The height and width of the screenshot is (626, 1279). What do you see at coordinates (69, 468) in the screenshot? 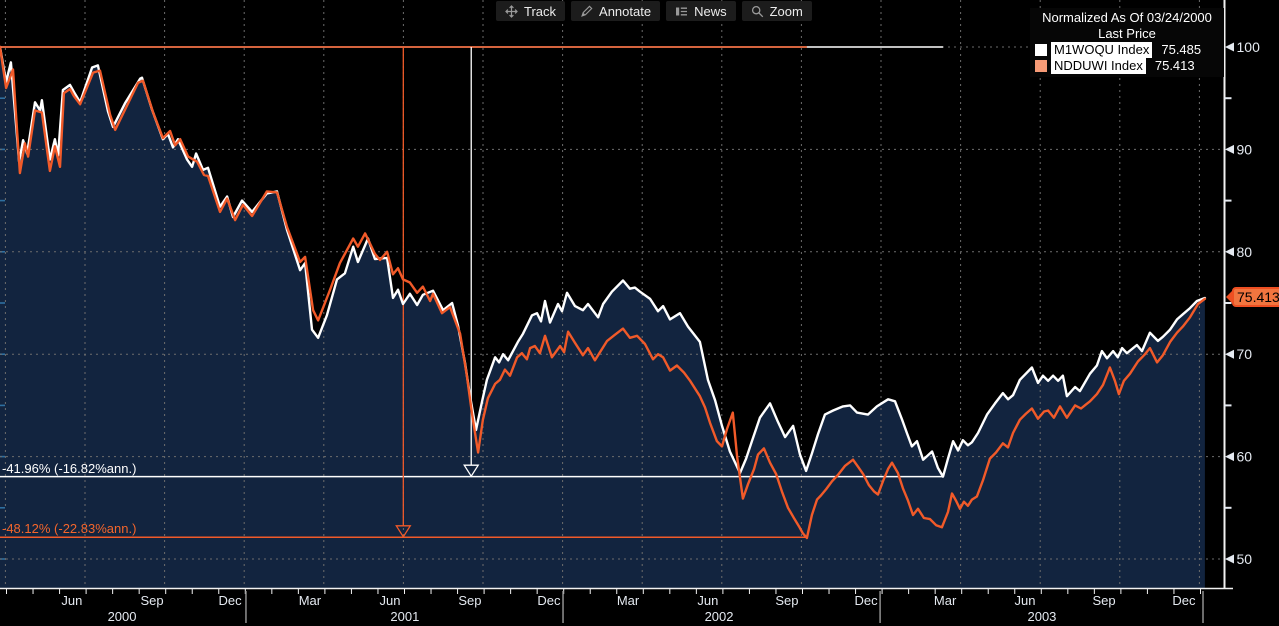
I see `m1woqu-drawdown-annotation: -41.96% (-16.82%ann.)` at bounding box center [69, 468].